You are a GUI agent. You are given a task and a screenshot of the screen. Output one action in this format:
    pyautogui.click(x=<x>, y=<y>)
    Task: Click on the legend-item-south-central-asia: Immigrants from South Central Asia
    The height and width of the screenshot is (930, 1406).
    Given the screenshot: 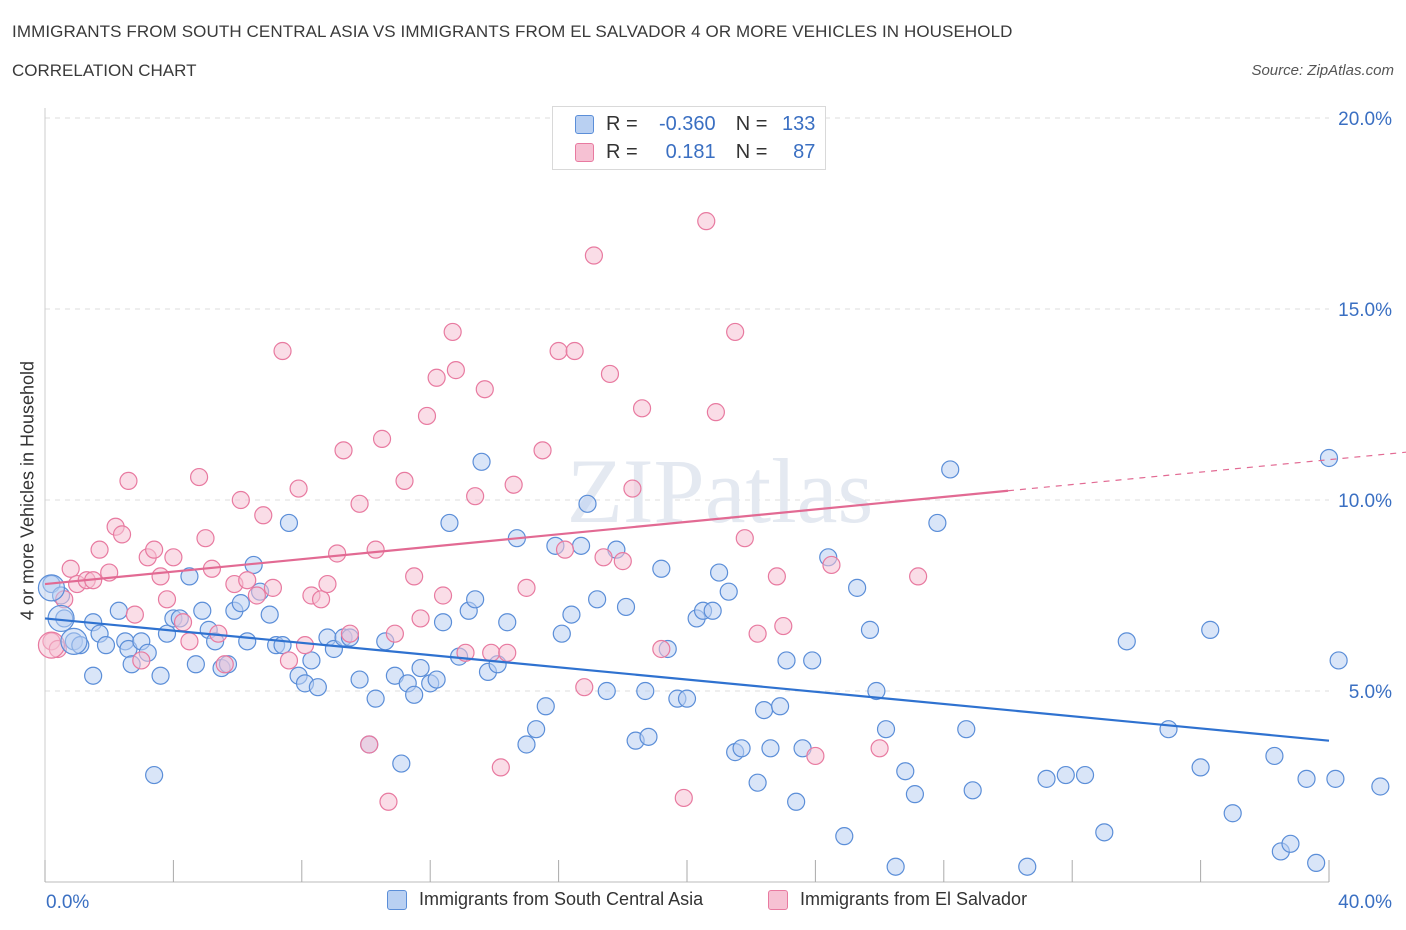 What is the action you would take?
    pyautogui.click(x=545, y=899)
    